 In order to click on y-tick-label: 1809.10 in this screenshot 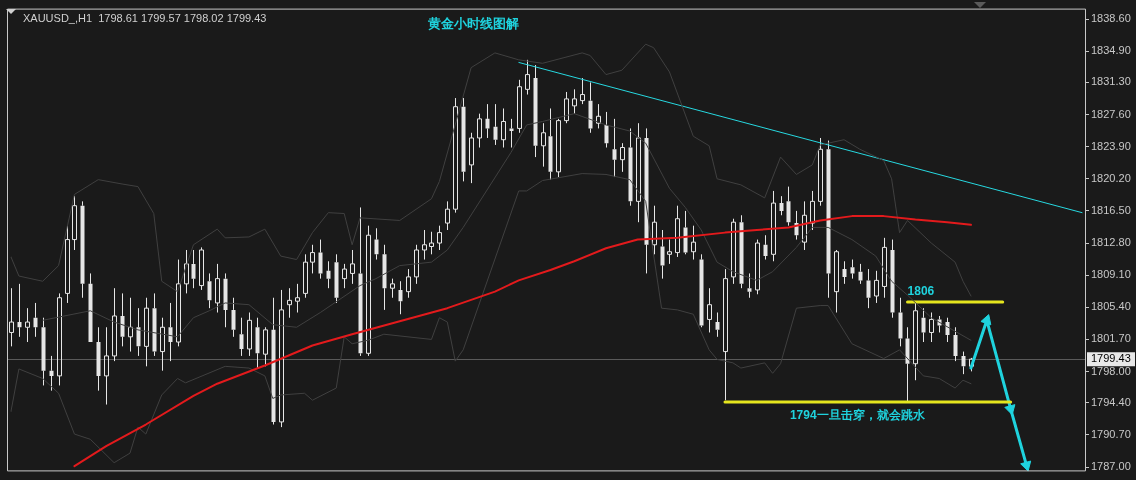, I will do `click(1111, 274)`.